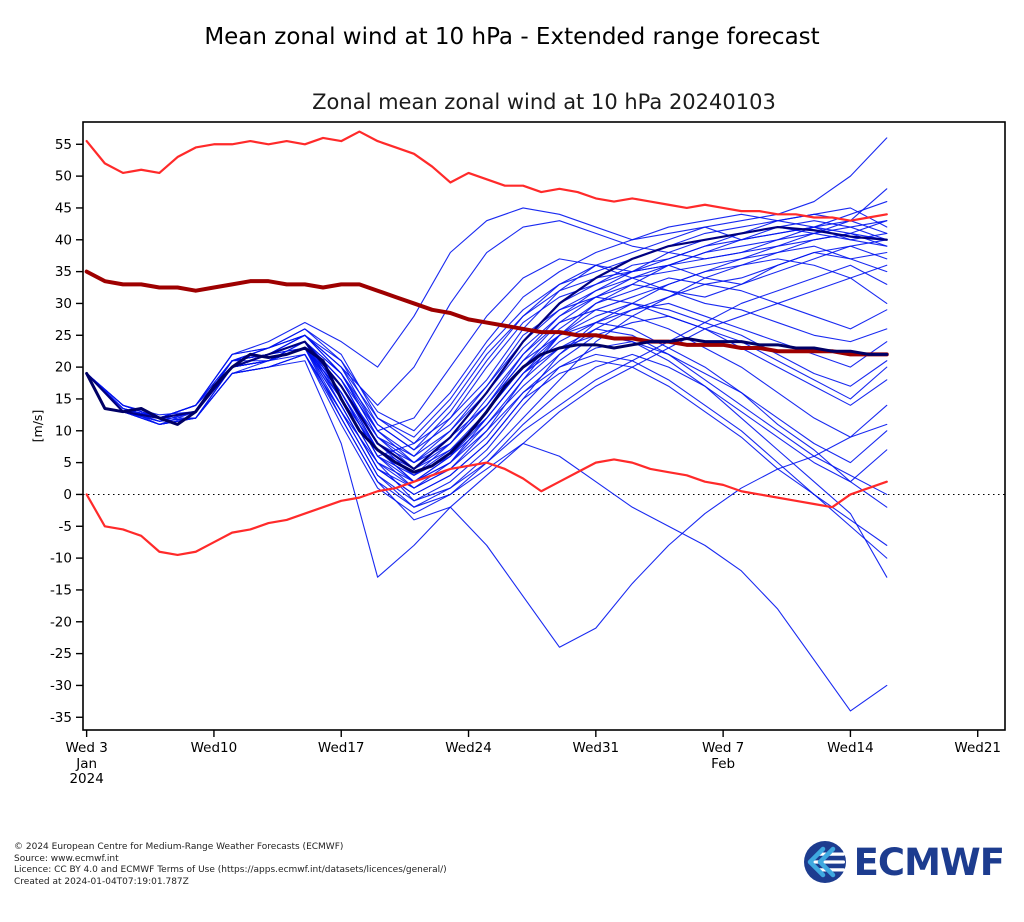 This screenshot has width=1024, height=922. What do you see at coordinates (723, 764) in the screenshot?
I see `x-sub-label: Feb` at bounding box center [723, 764].